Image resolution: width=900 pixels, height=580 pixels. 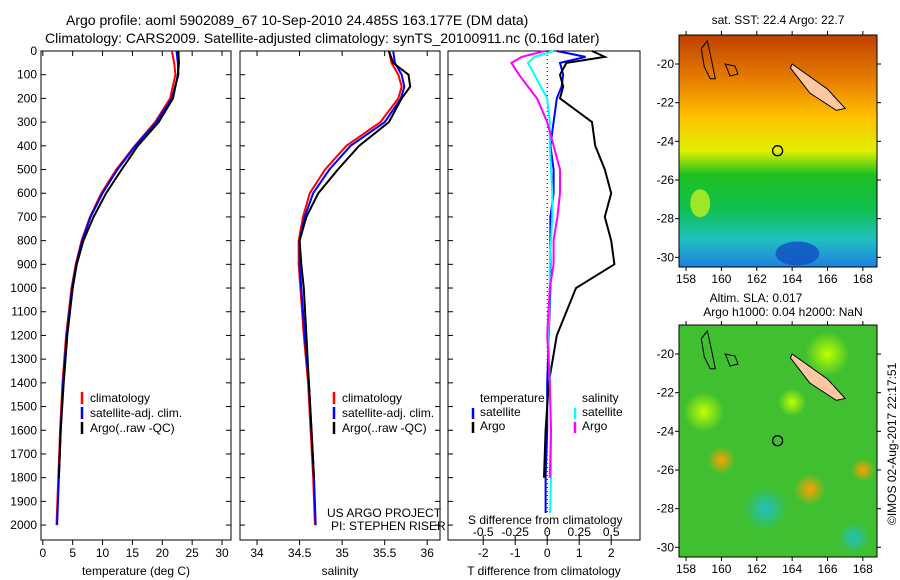 I want to click on legend-label: Argo(..raw -QC), so click(x=132, y=428).